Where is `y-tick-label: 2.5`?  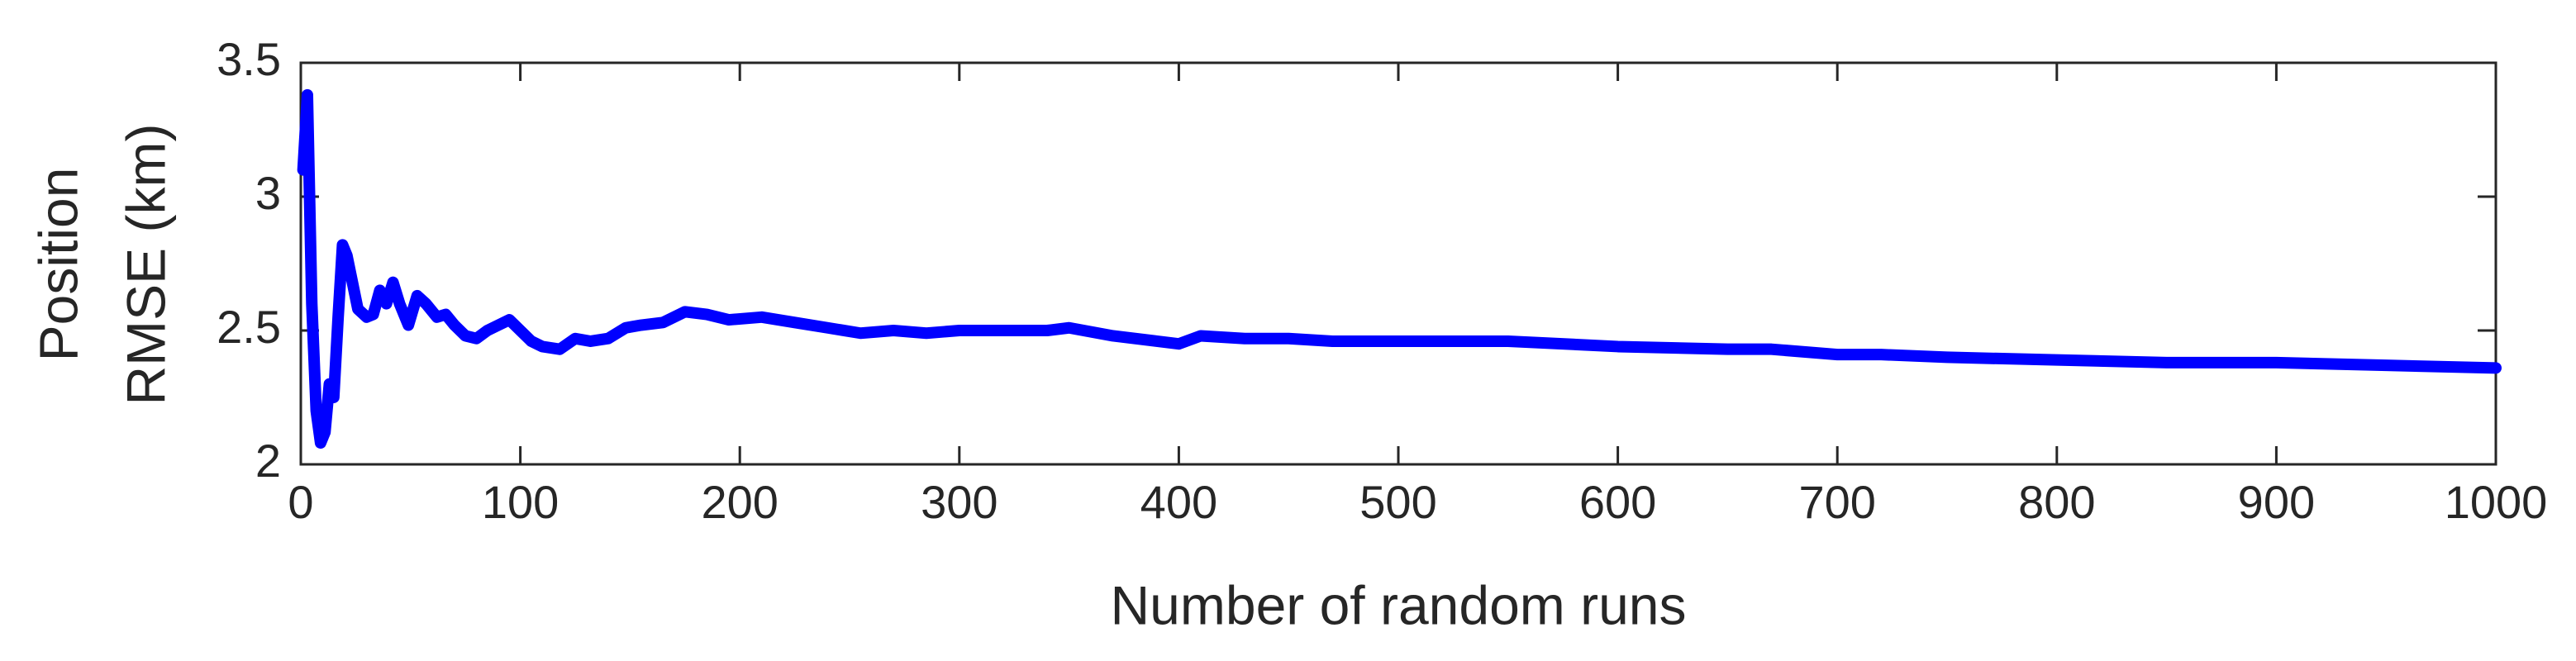 y-tick-label: 2.5 is located at coordinates (249, 327).